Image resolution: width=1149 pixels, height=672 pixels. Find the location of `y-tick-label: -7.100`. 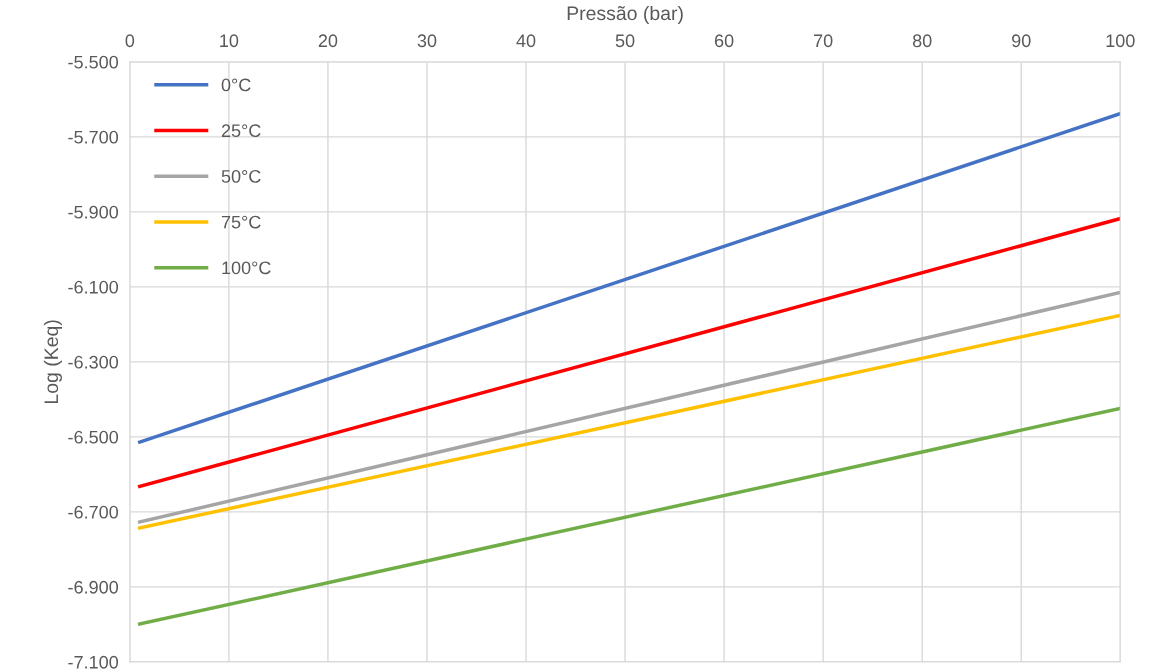

y-tick-label: -7.100 is located at coordinates (93, 662).